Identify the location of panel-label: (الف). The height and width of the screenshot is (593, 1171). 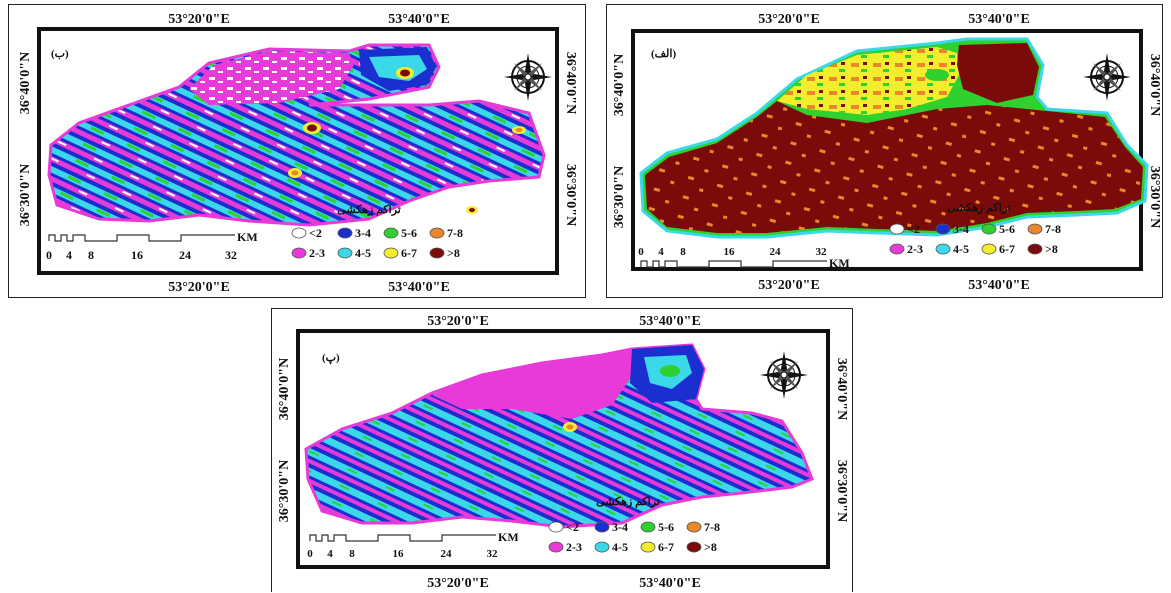
(663, 54).